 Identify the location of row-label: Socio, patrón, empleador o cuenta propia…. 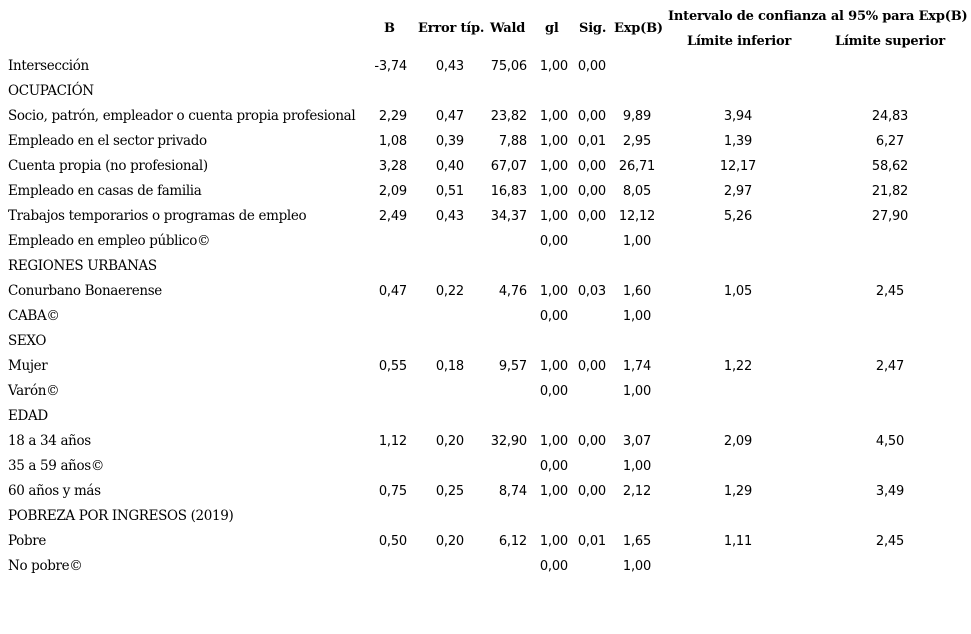
(182, 116).